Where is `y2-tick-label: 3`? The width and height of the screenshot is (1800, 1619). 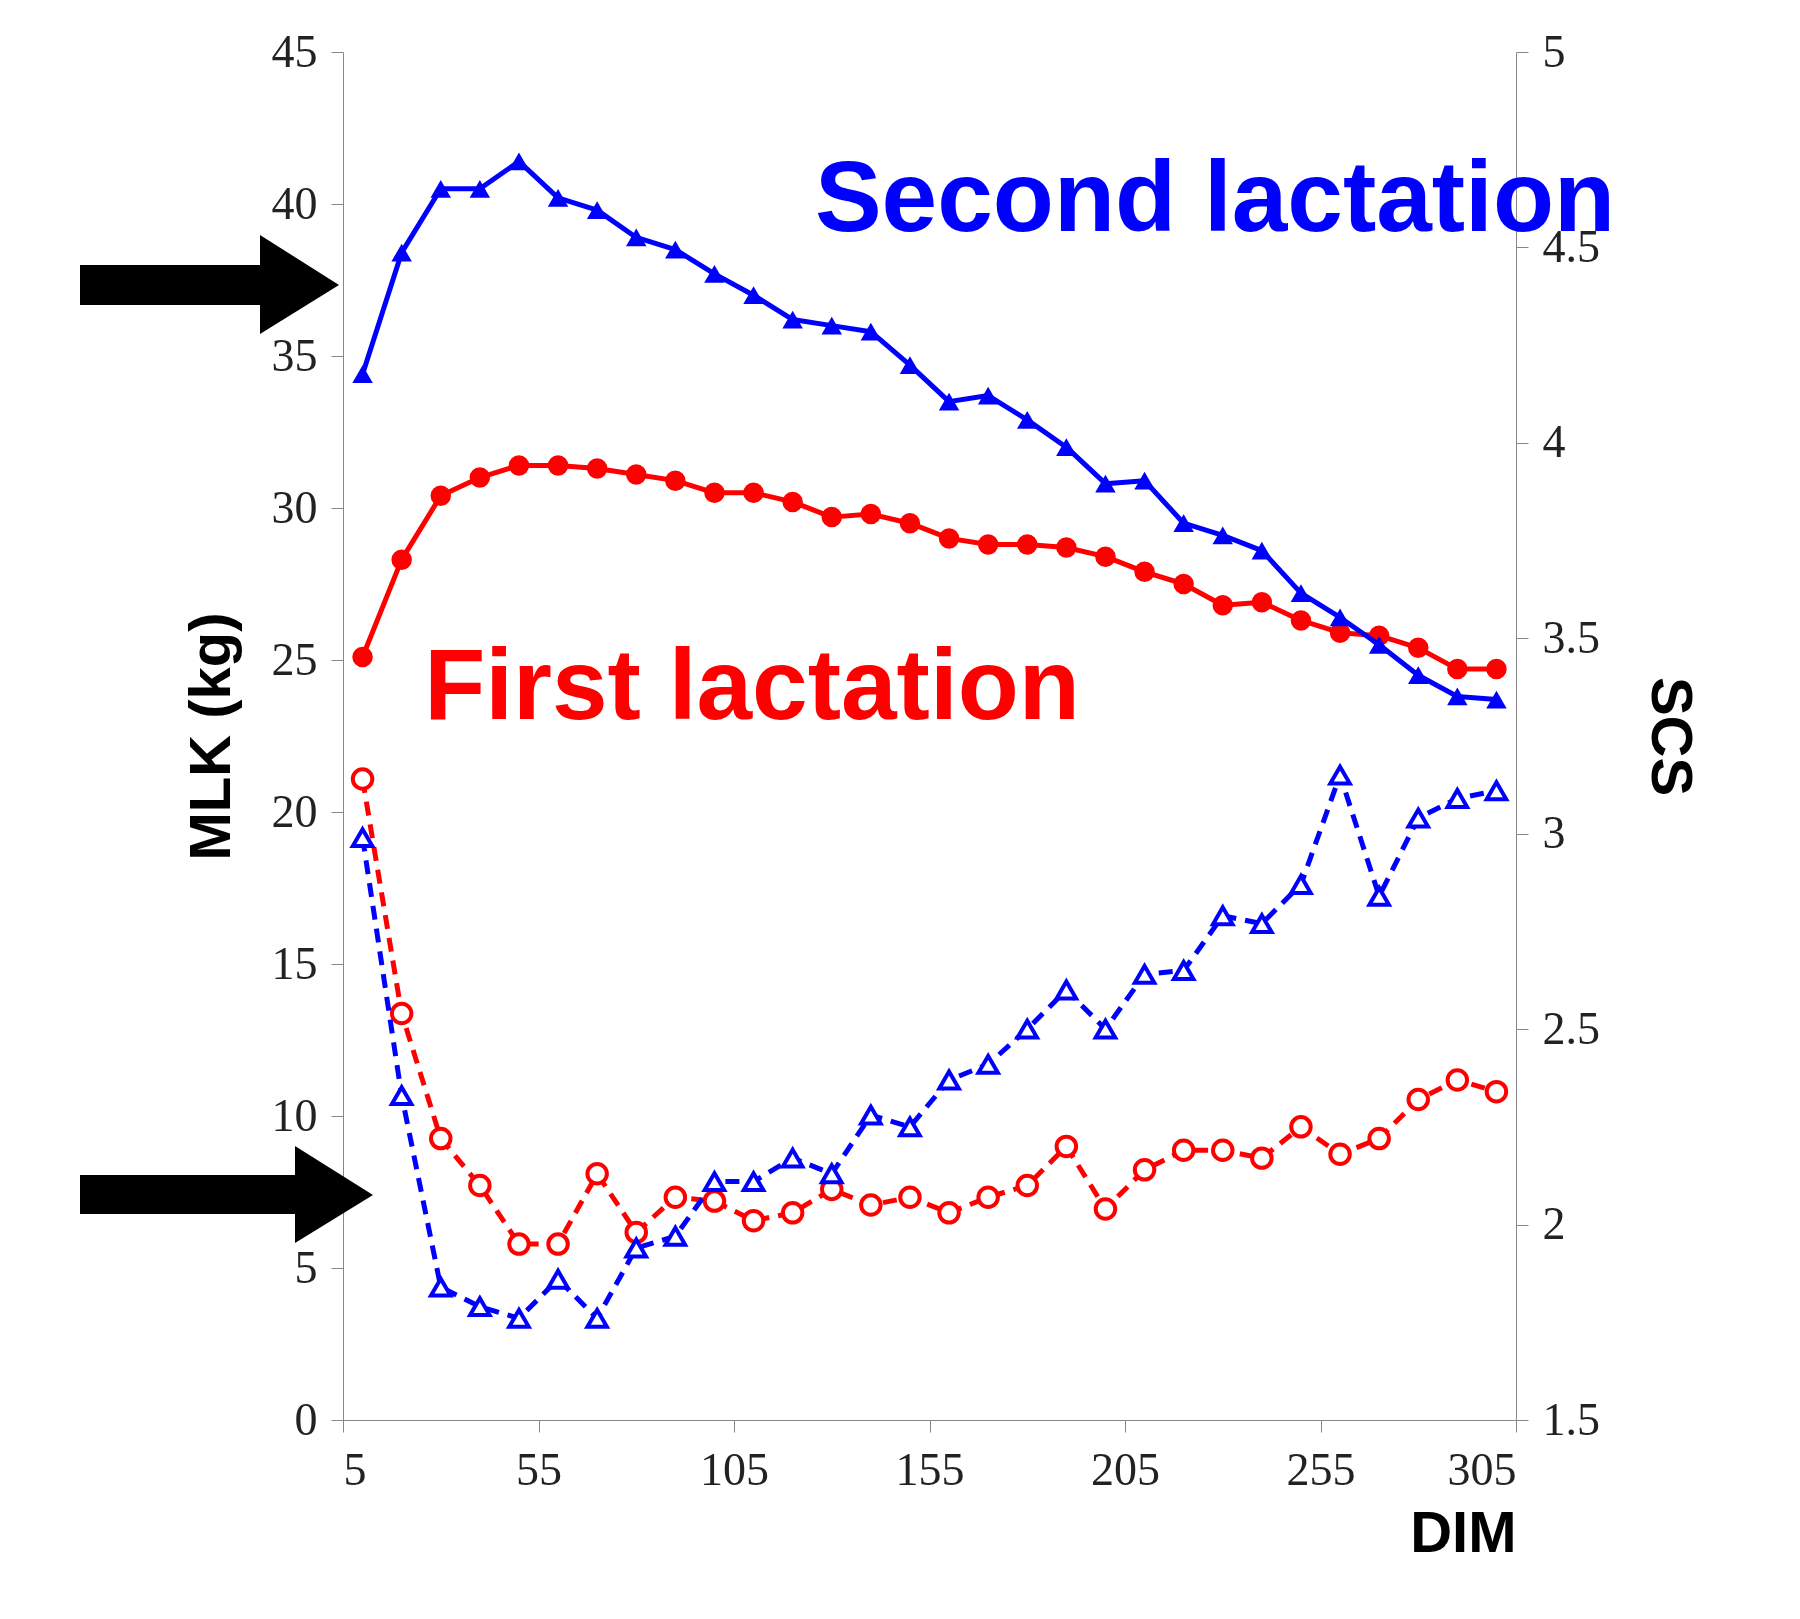 y2-tick-label: 3 is located at coordinates (1554, 833).